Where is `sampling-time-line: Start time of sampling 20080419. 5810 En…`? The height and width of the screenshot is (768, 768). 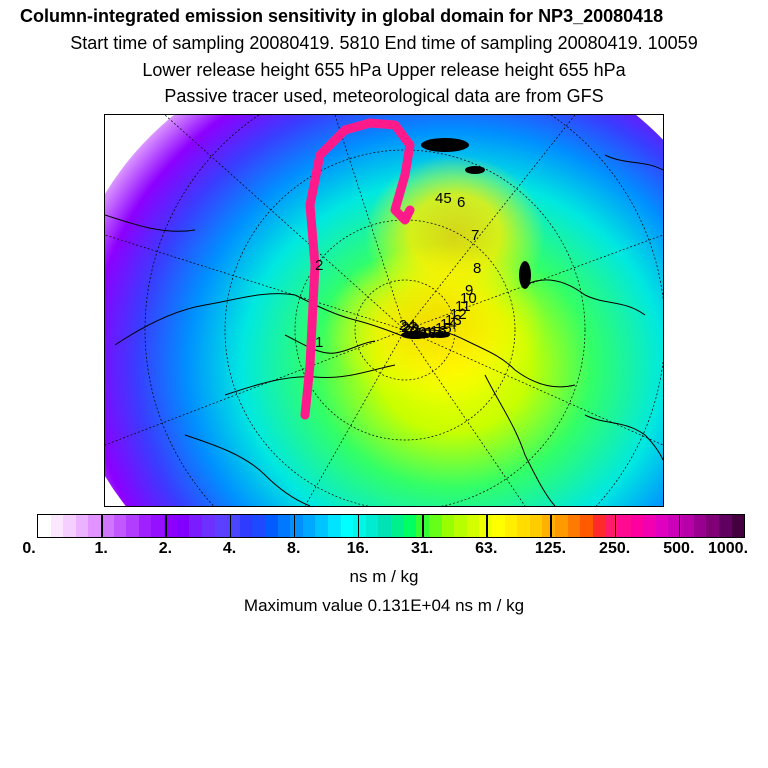 sampling-time-line: Start time of sampling 20080419. 5810 En… is located at coordinates (384, 43).